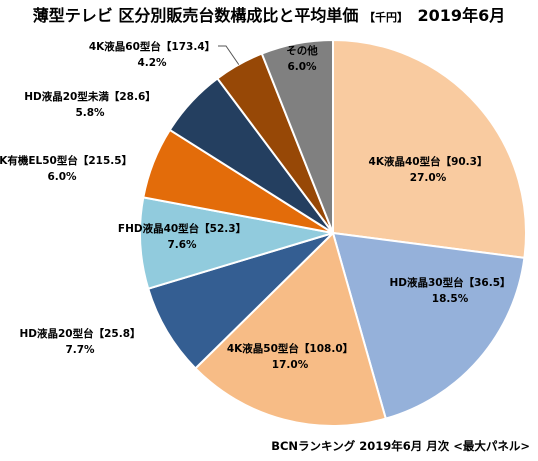  What do you see at coordinates (152, 46) in the screenshot?
I see `slice-category-label: 4K液晶60型台【173.4】` at bounding box center [152, 46].